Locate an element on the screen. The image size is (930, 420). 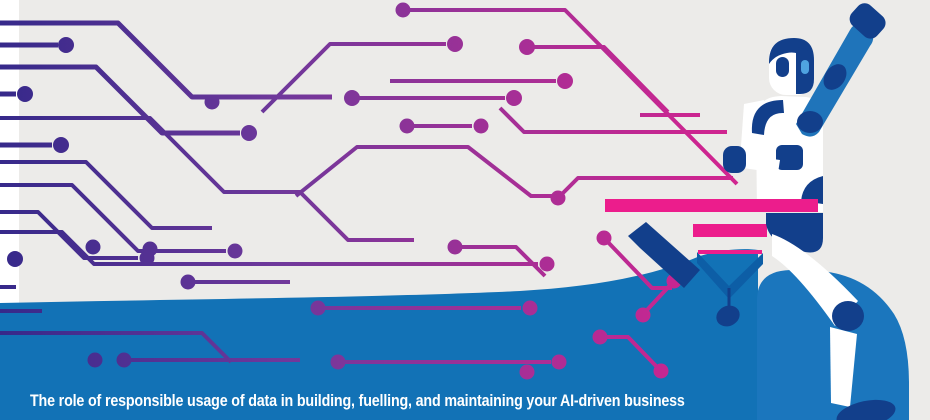
robot-ear-light-icon is located at coordinates (805, 67).